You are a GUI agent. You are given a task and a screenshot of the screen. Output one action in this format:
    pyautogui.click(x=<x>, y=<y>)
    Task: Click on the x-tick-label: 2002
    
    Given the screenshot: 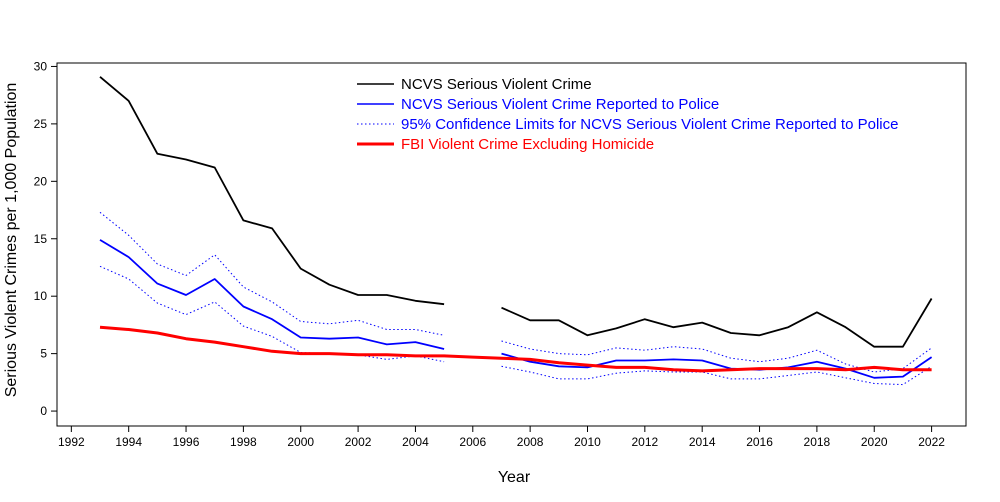 What is the action you would take?
    pyautogui.click(x=358, y=442)
    